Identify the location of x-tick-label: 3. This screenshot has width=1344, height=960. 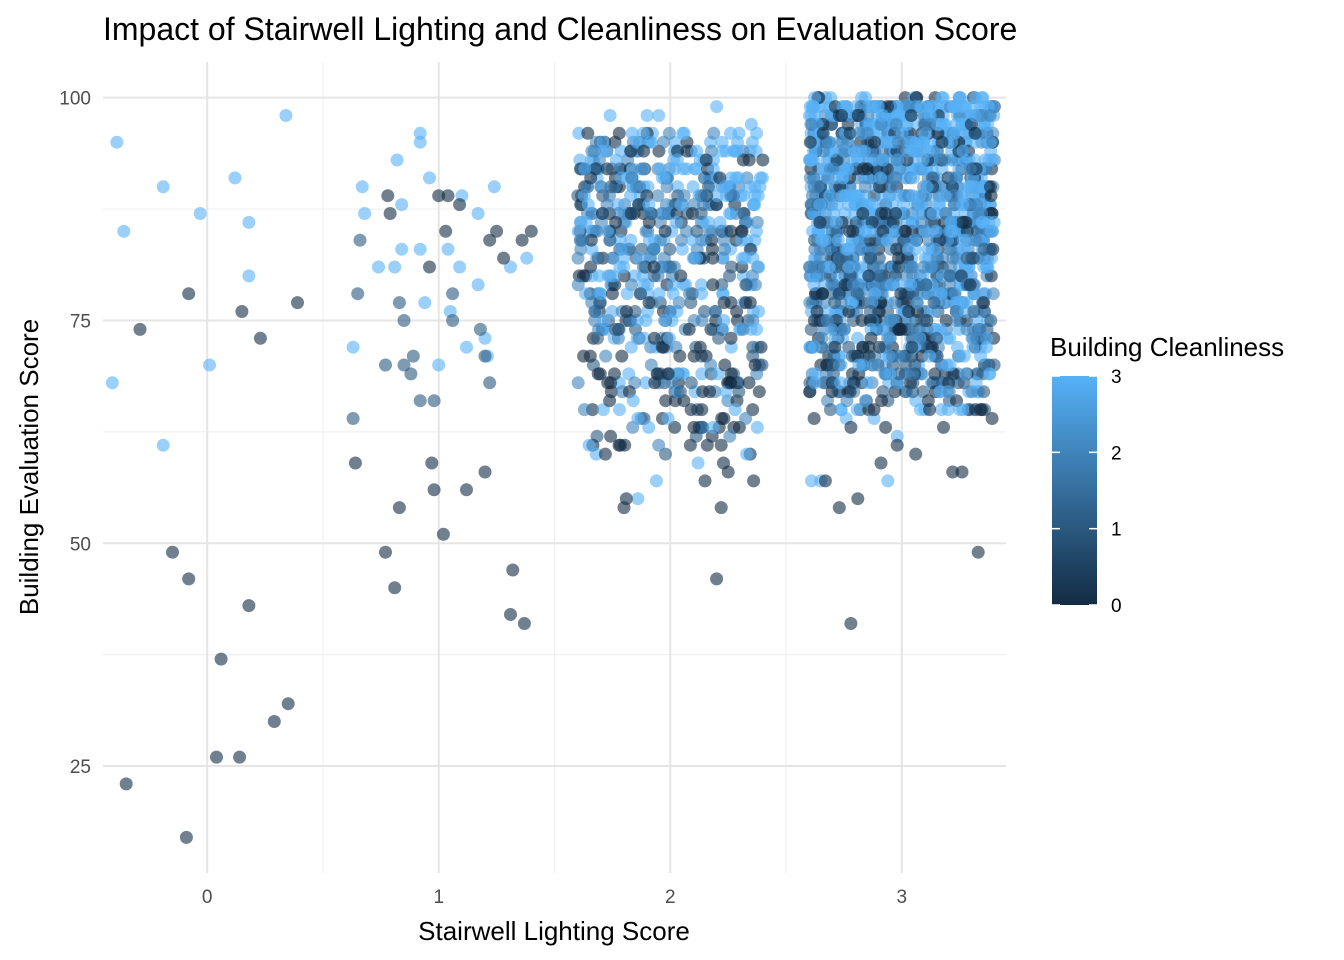
(902, 897).